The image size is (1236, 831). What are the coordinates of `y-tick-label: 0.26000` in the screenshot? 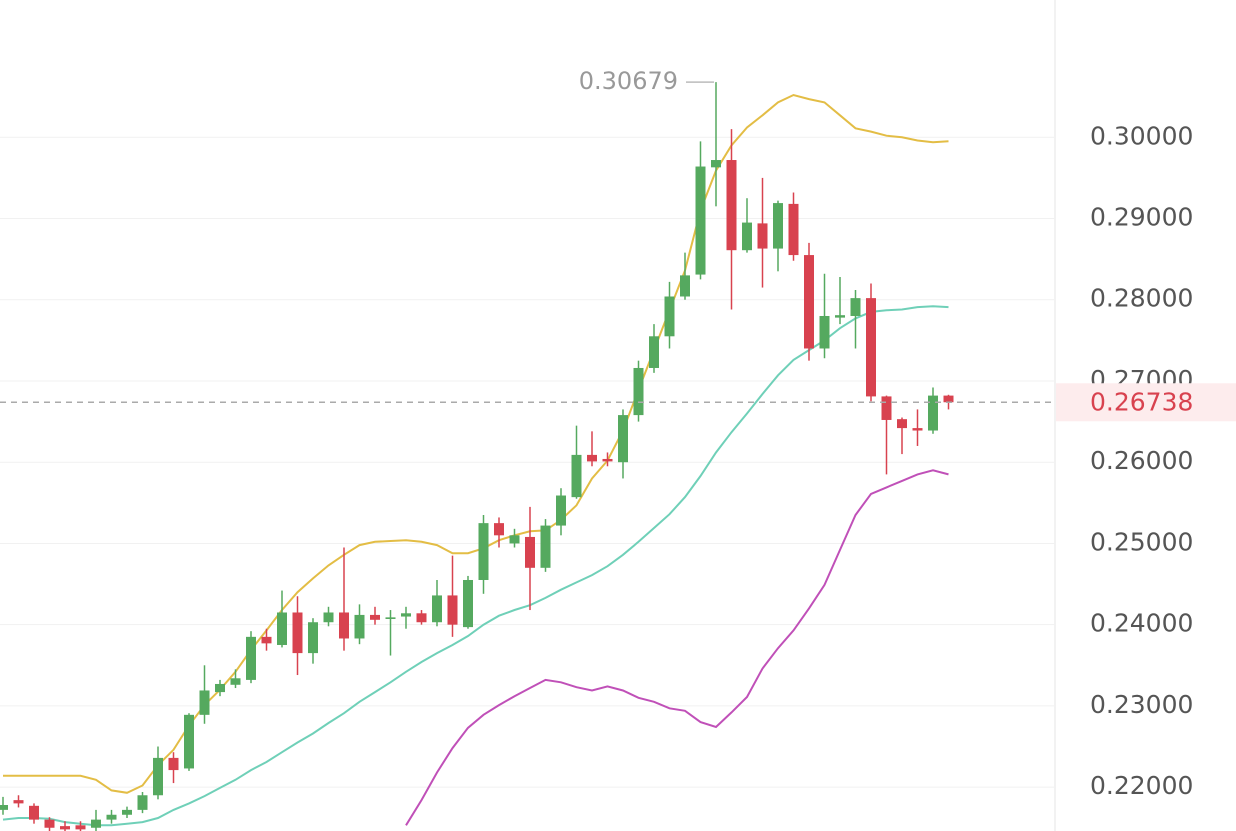 It's located at (1141, 460).